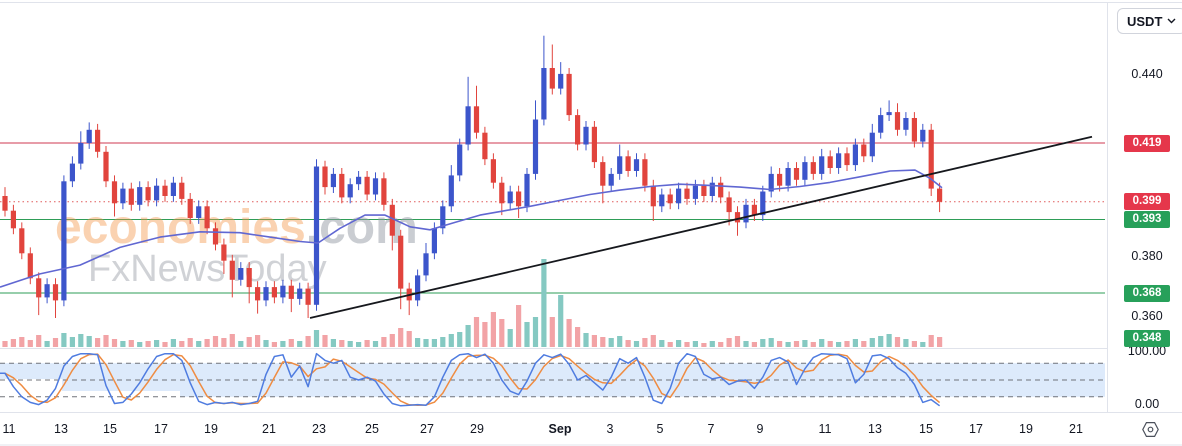  Describe the element at coordinates (1149, 21) in the screenshot. I see `symbol-dropdown-button: USDT` at that location.